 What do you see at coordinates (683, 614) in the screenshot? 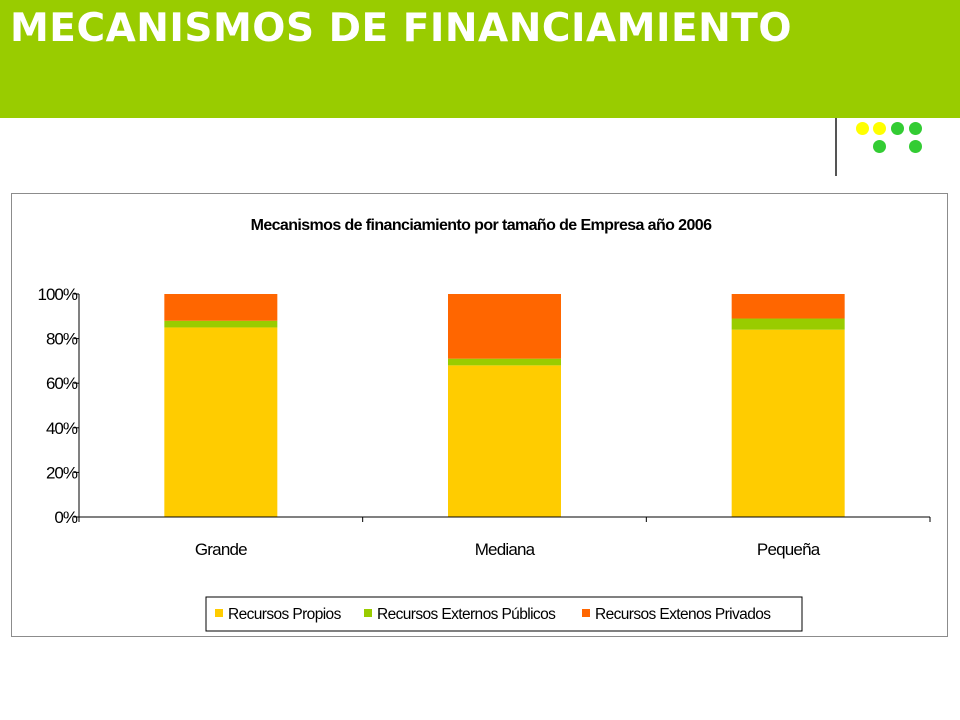
I see `legend-label: Recursos Extenos Privados` at bounding box center [683, 614].